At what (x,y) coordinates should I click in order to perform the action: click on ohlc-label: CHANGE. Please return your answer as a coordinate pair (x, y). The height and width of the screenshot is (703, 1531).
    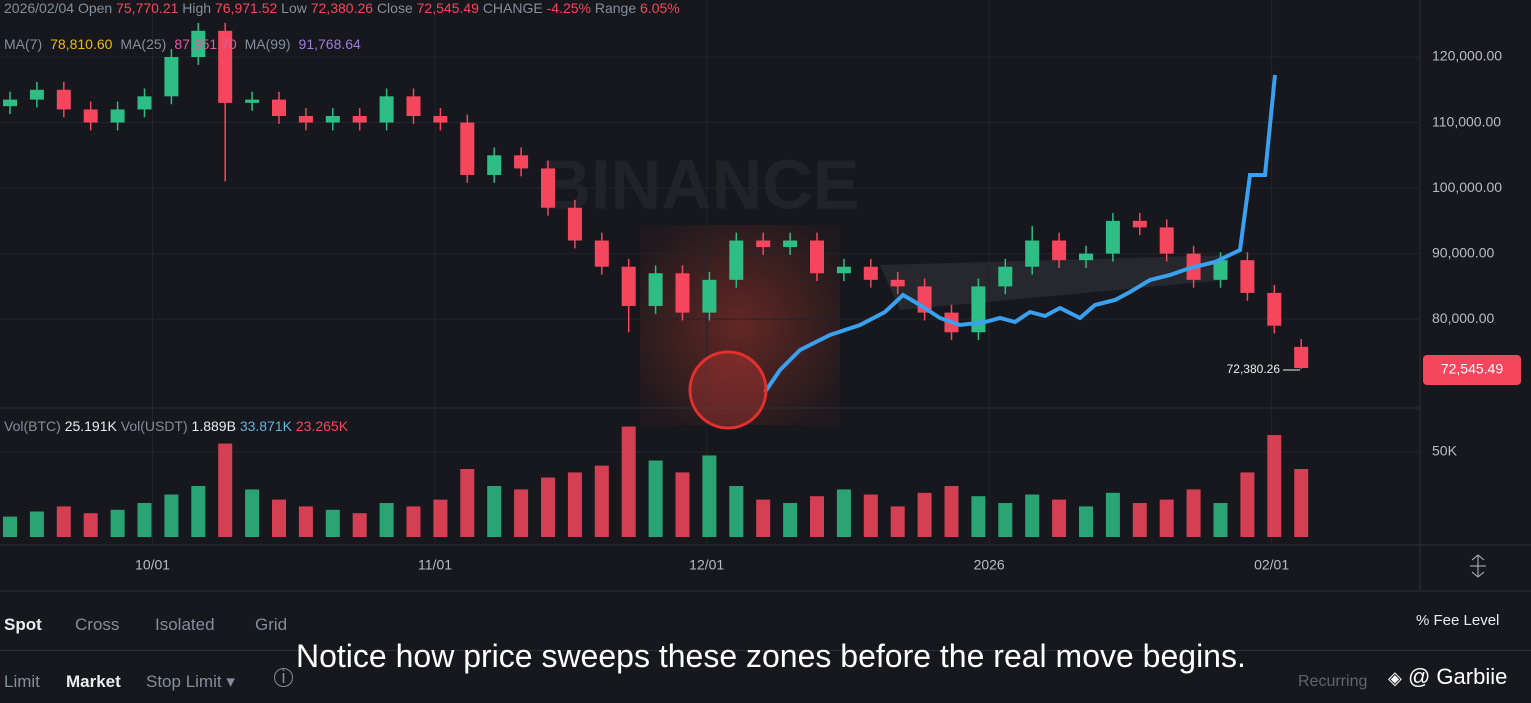
    Looking at the image, I should click on (512, 8).